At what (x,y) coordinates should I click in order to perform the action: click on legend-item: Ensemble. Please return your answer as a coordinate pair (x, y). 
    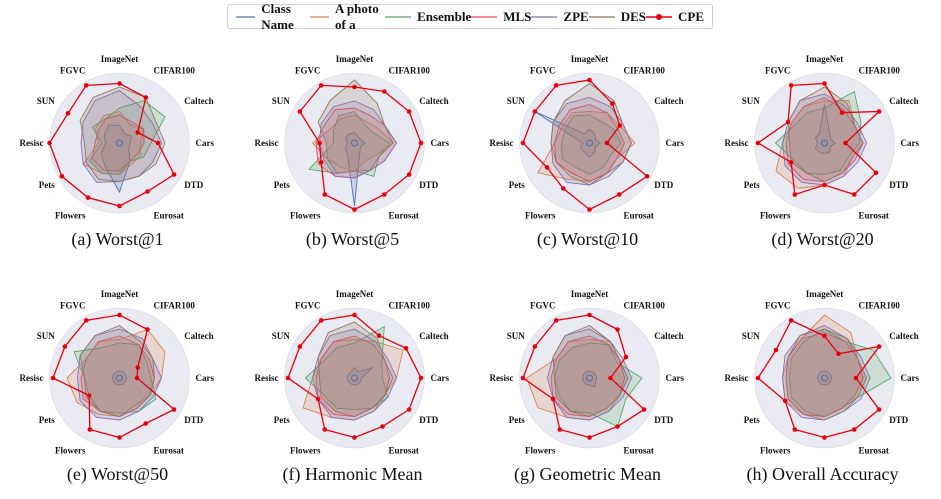
    Looking at the image, I should click on (428, 17).